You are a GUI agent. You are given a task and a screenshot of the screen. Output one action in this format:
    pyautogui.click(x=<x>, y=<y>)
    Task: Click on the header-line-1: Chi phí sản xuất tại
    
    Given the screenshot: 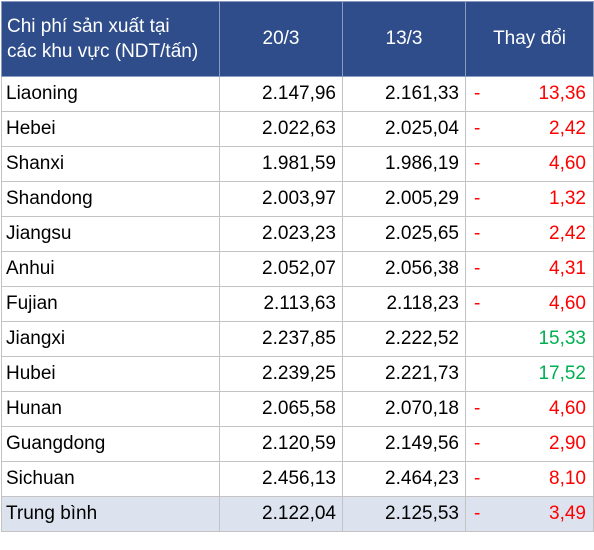 What is the action you would take?
    pyautogui.click(x=88, y=26)
    